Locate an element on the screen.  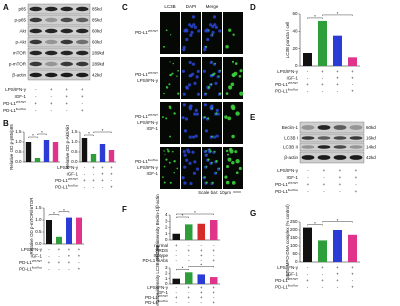
y-tick-label: 0.0 is located at coordinates (74, 161).